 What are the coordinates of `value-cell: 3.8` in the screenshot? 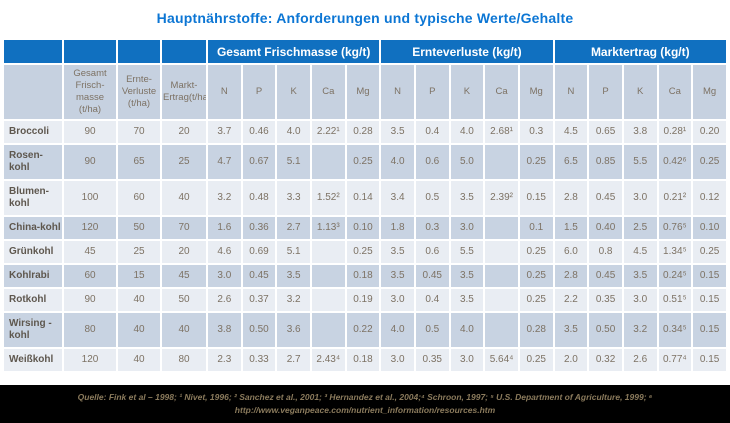 It's located at (640, 132).